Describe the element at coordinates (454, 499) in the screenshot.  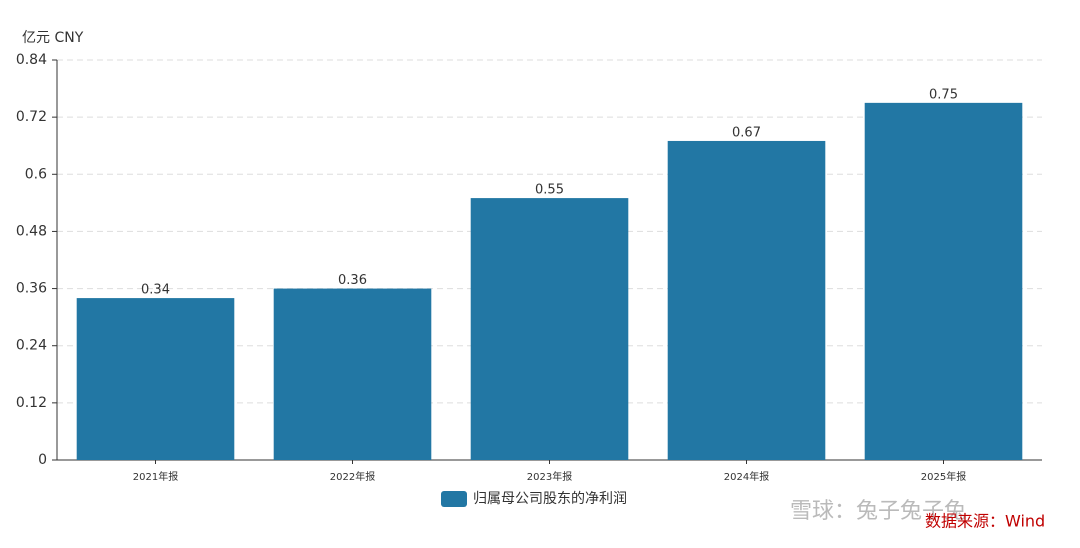
I see `legend-swatch` at that location.